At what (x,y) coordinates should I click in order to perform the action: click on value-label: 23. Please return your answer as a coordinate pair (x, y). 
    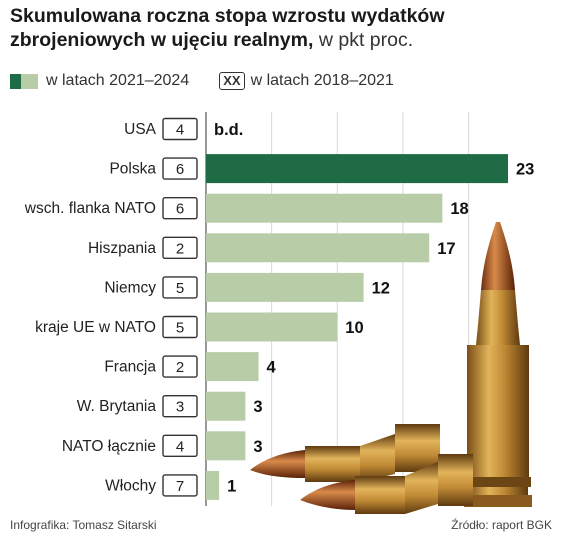
    Looking at the image, I should click on (525, 170).